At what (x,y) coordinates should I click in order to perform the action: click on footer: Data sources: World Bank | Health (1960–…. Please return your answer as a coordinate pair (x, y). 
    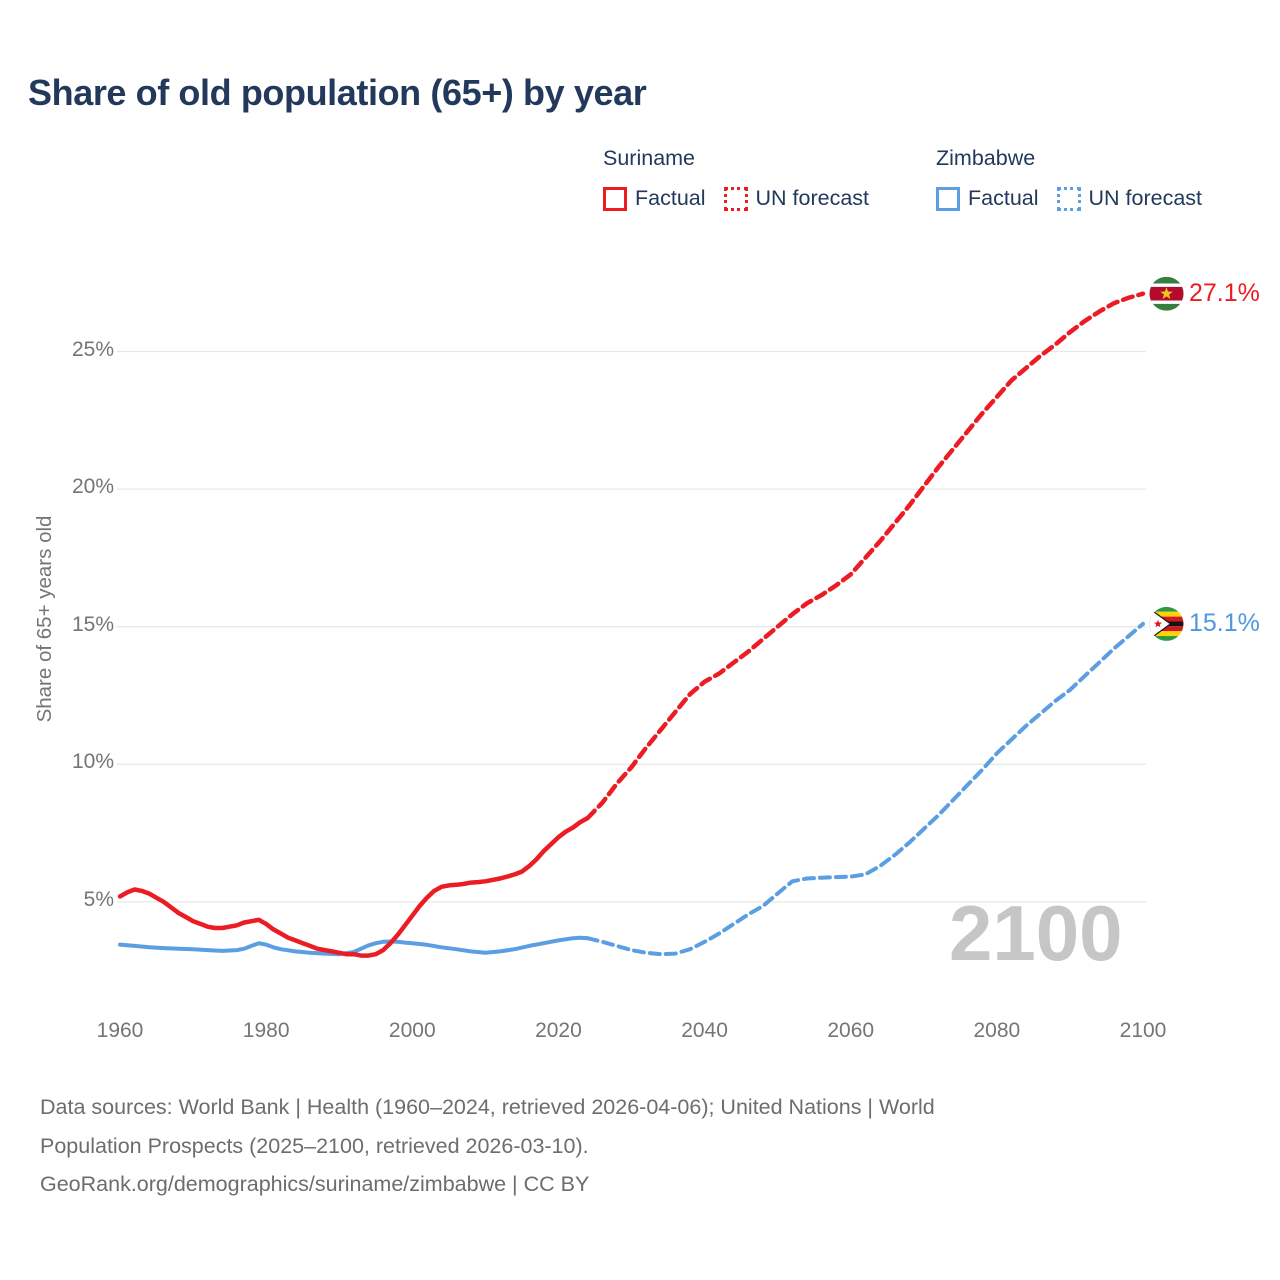
    Looking at the image, I should click on (600, 1146).